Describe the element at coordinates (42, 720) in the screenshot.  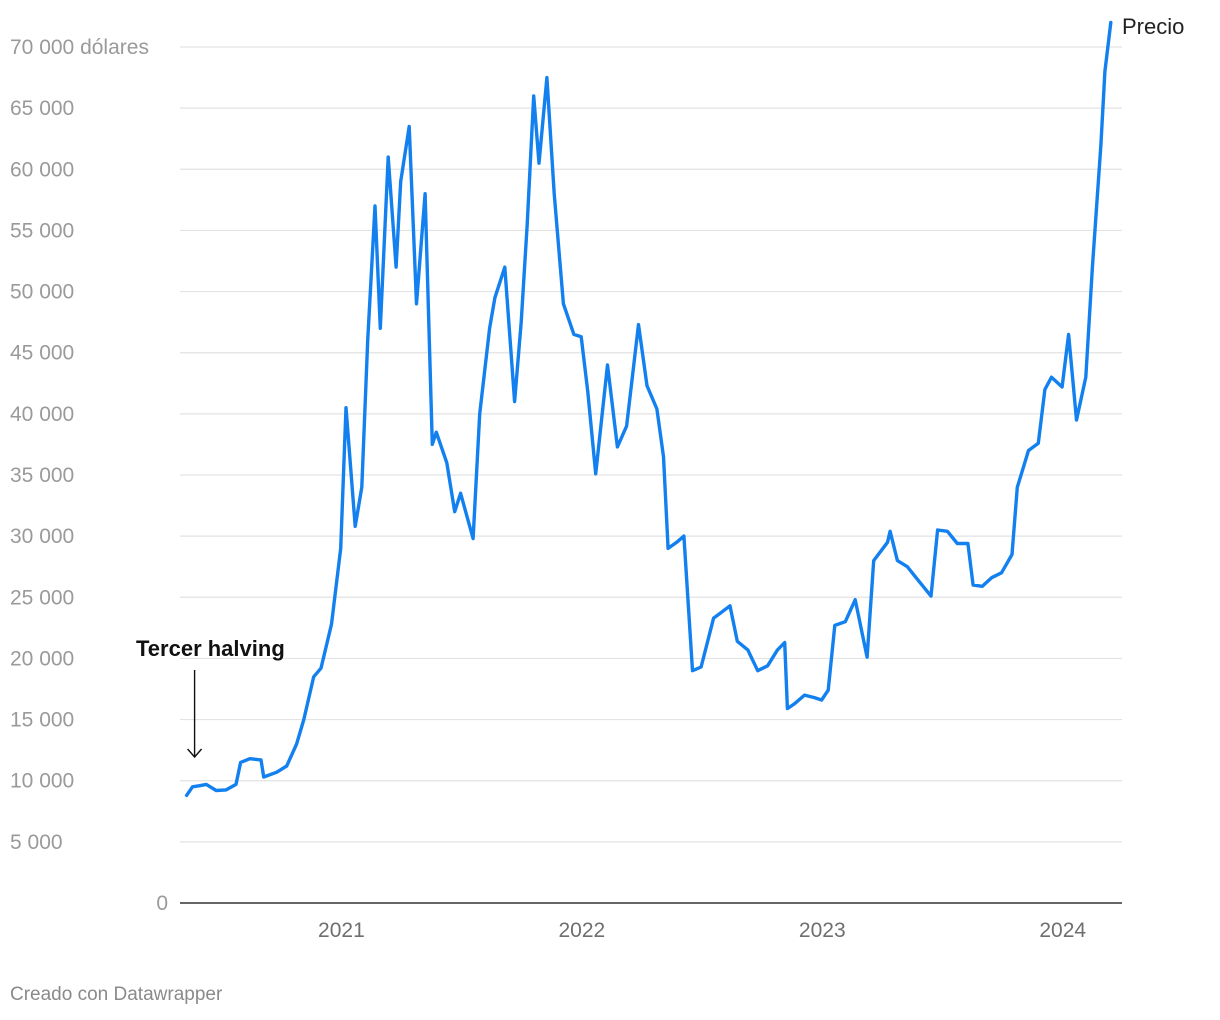
I see `y-tick-label: 15 000` at that location.